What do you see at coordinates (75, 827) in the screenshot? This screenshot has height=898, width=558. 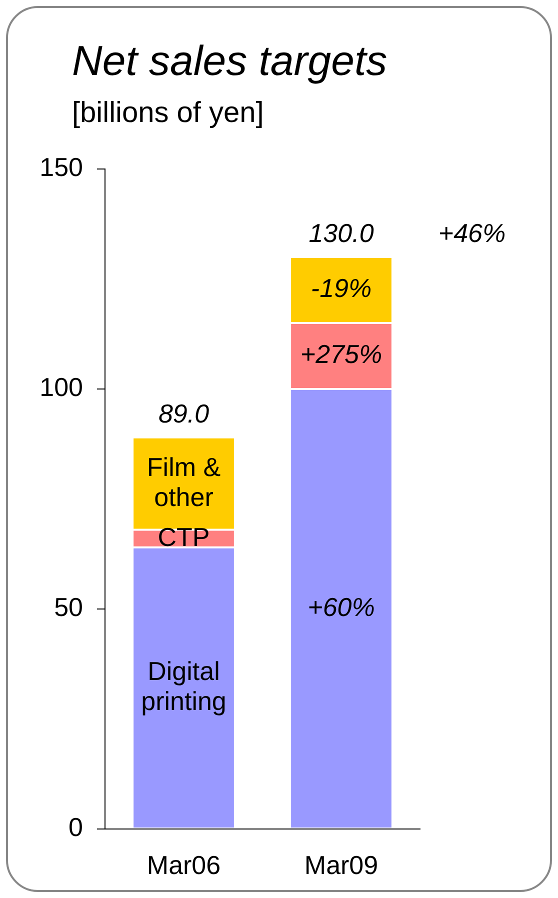 I see `y-tick-label: 0` at bounding box center [75, 827].